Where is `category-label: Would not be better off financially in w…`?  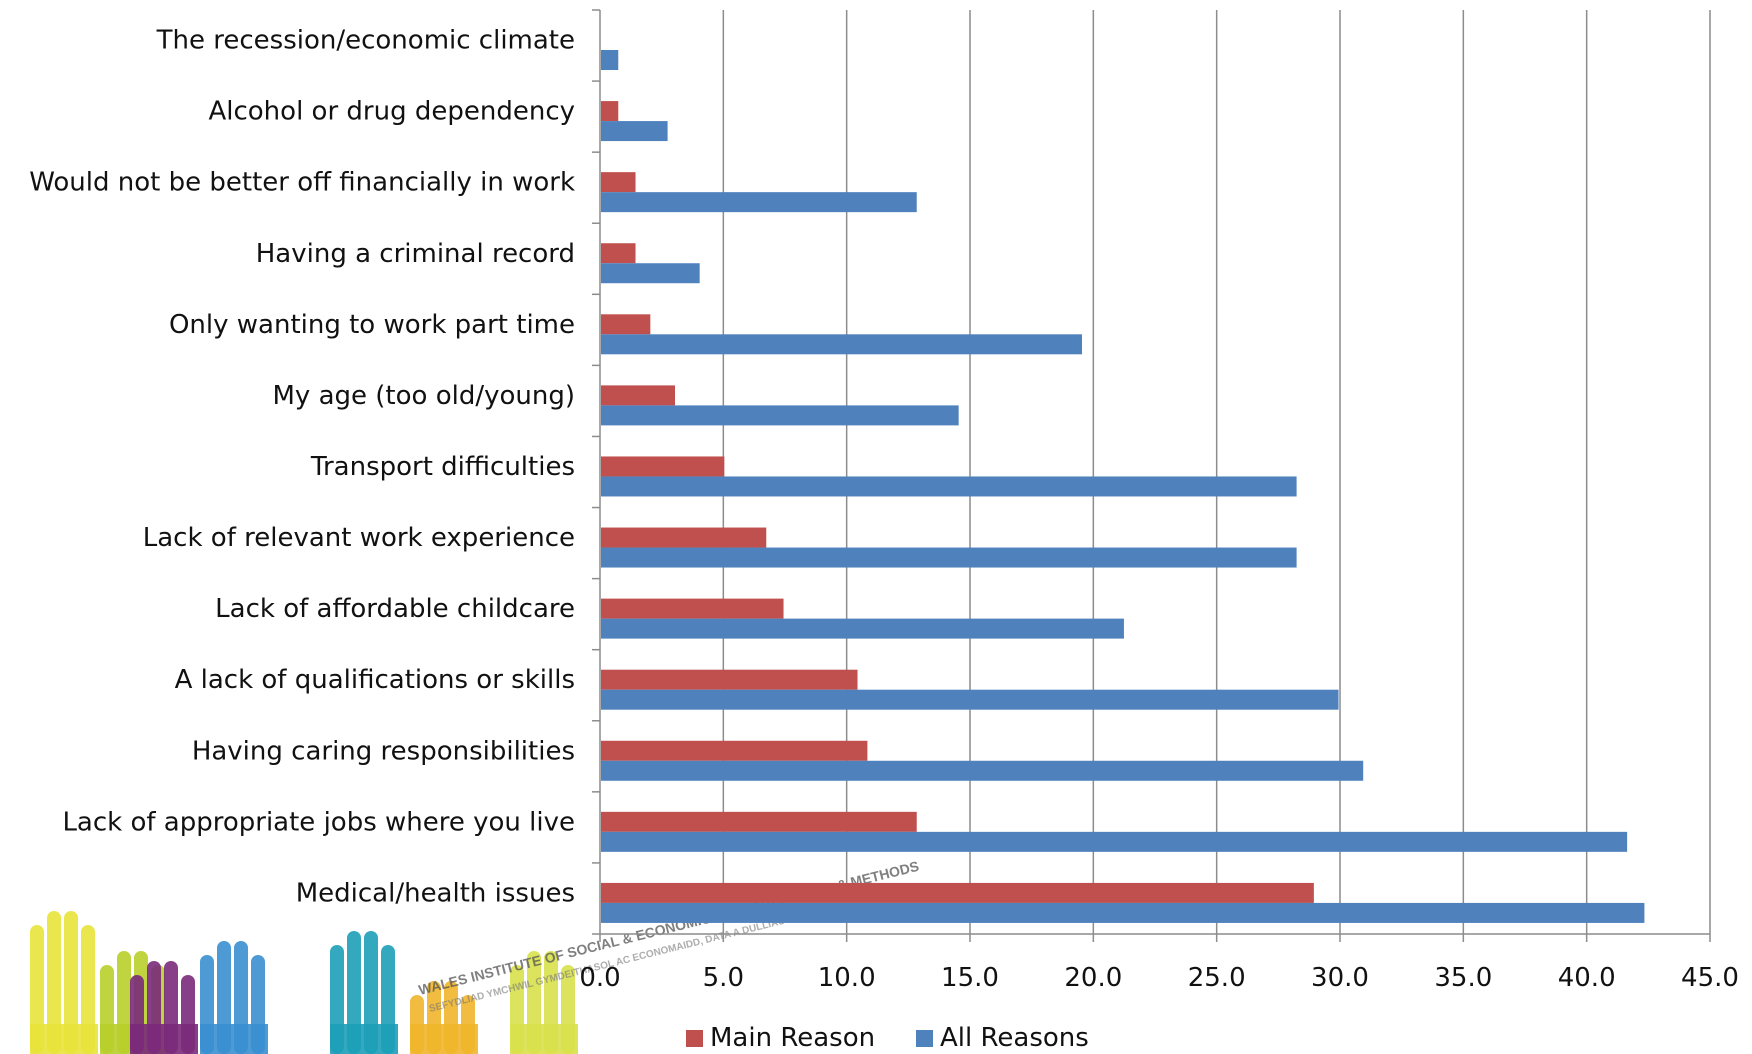
category-label: Would not be better off financially in w… is located at coordinates (302, 183).